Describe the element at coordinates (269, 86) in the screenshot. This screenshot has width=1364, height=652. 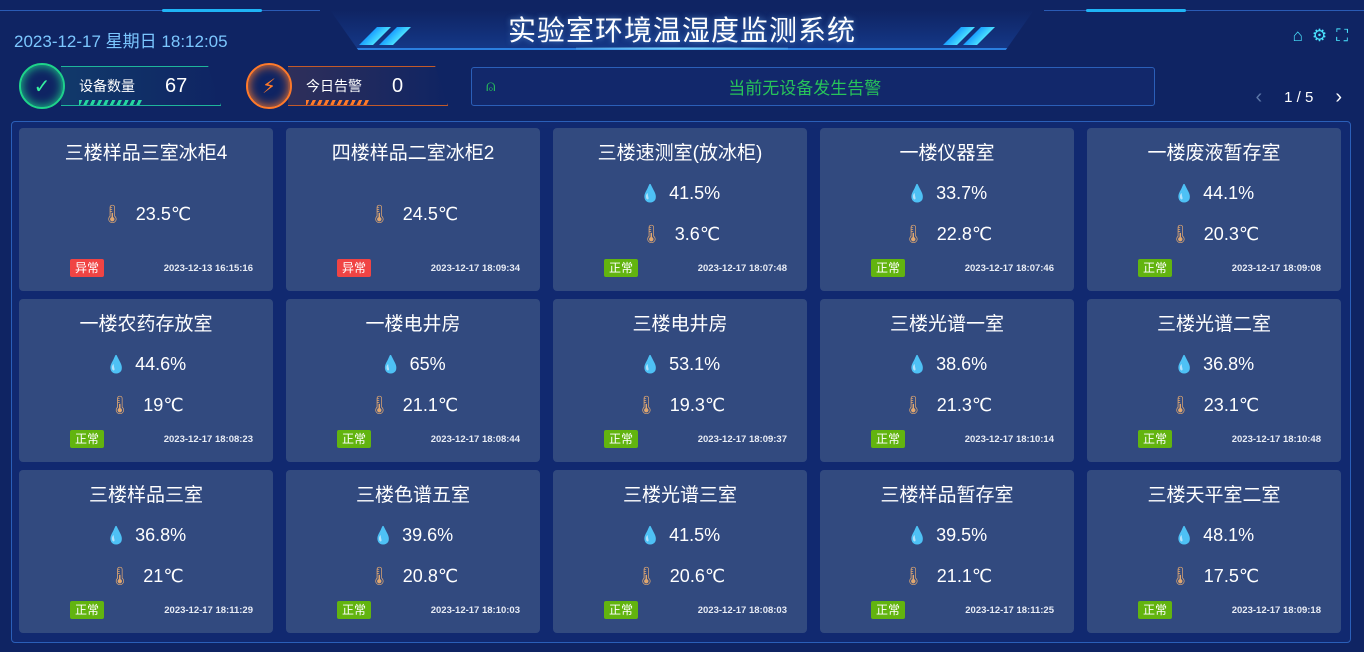
I see `siren-icon: ⚡` at that location.